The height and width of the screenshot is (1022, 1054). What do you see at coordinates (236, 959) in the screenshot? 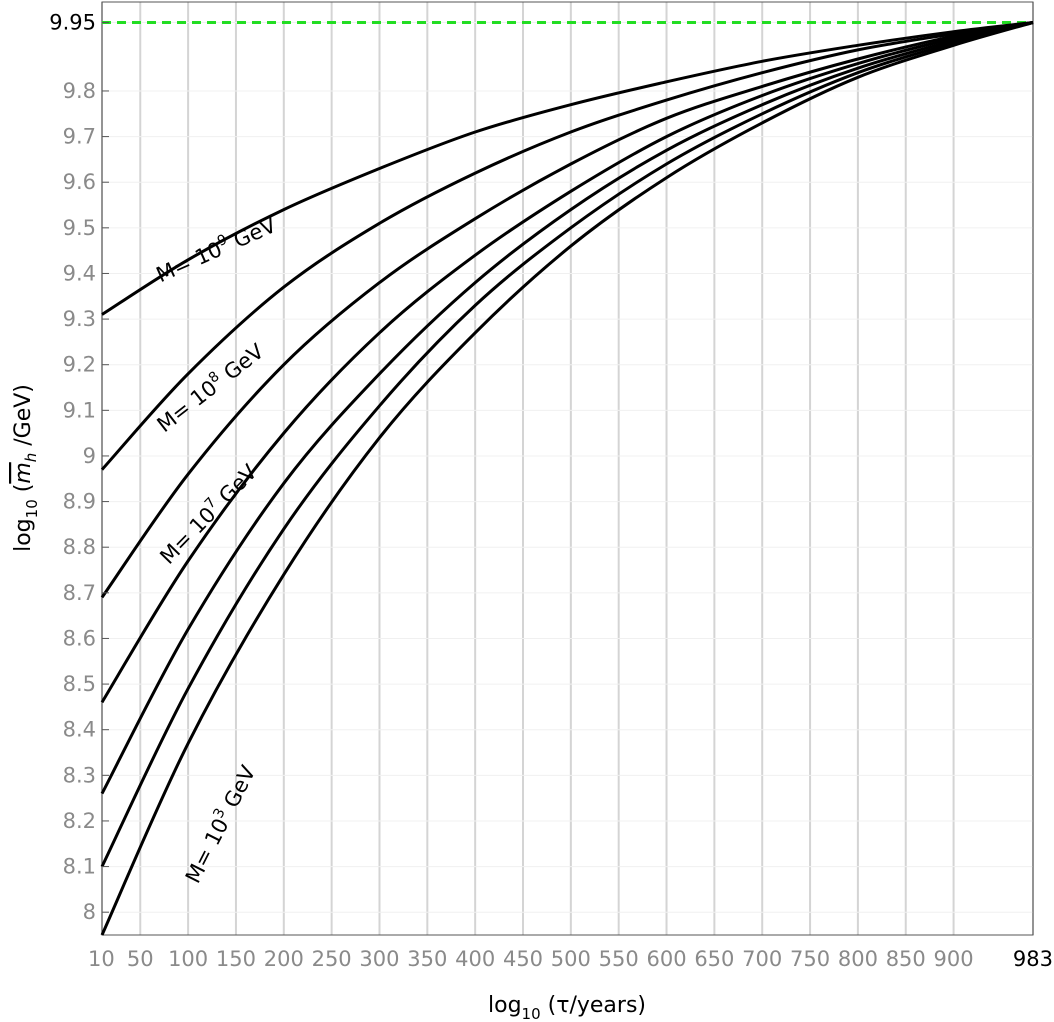
I see `x-tick-label: 150` at bounding box center [236, 959].